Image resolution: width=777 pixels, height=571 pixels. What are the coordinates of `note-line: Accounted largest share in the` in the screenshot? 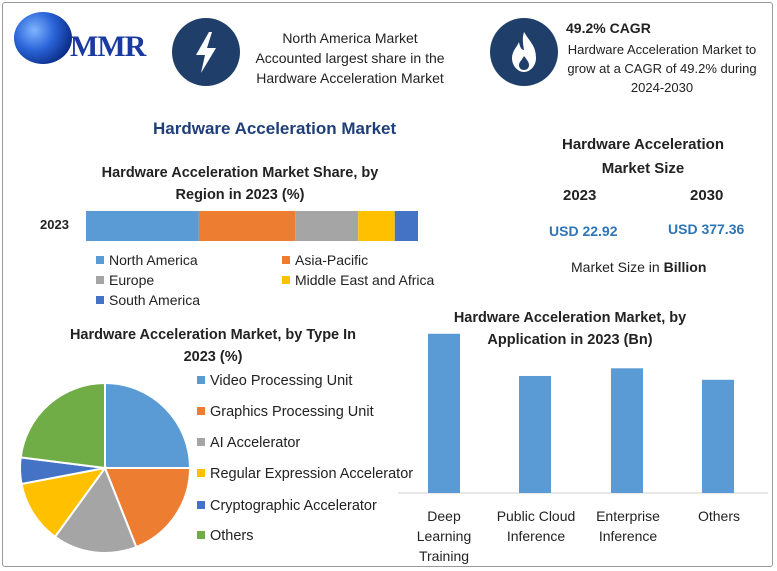 It's located at (350, 58).